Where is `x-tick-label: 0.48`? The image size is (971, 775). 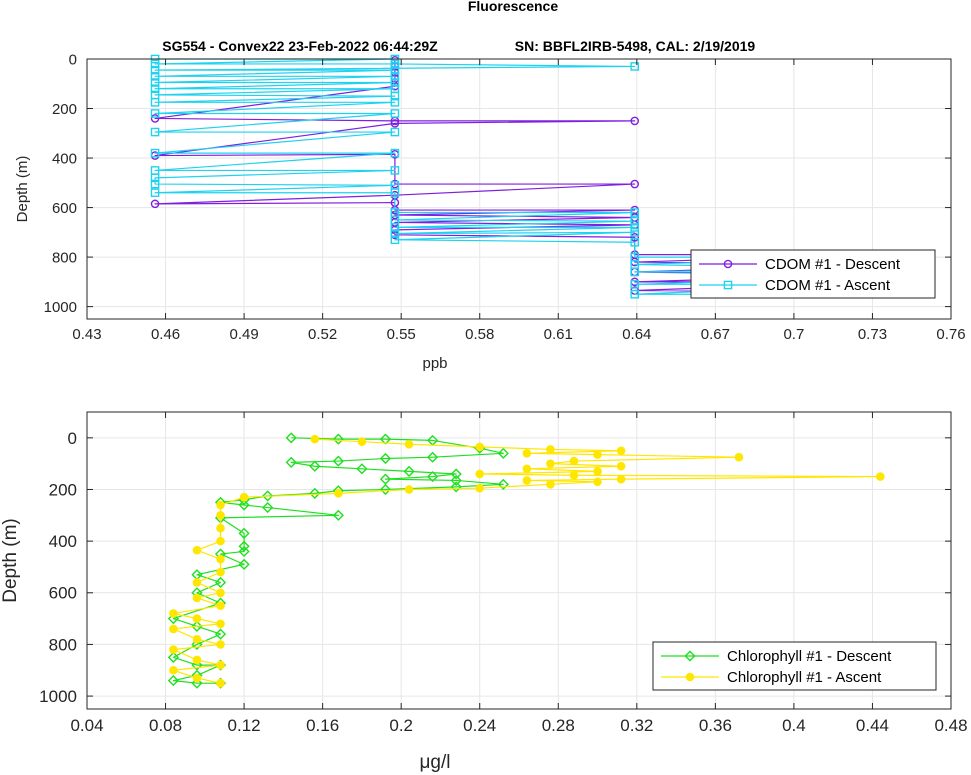
x-tick-label: 0.48 is located at coordinates (950, 725).